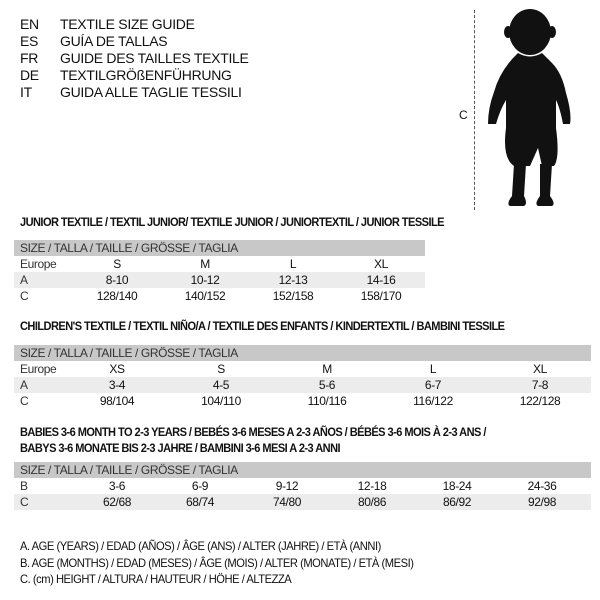 The width and height of the screenshot is (600, 600). I want to click on table-cell: 122/128, so click(540, 401).